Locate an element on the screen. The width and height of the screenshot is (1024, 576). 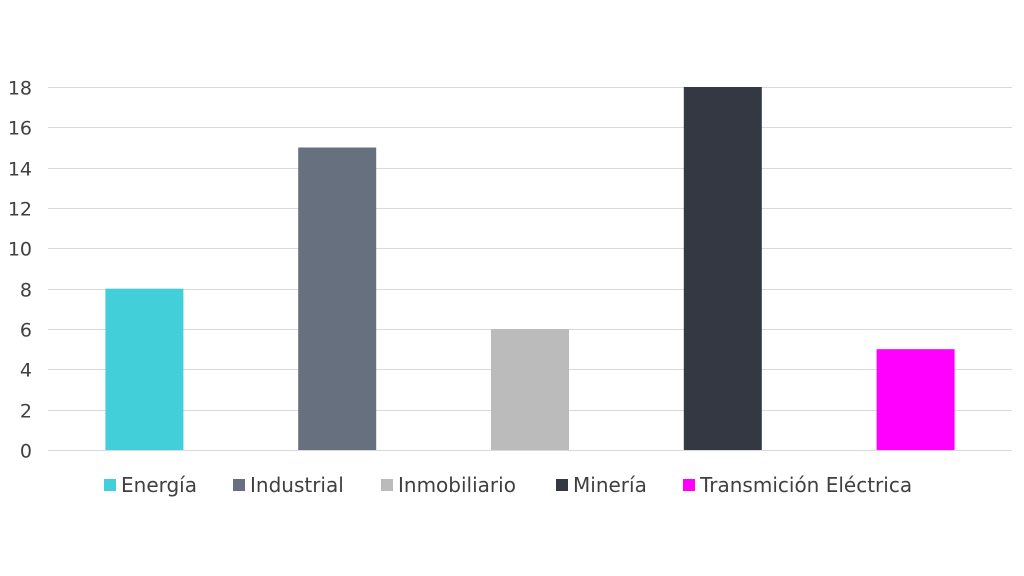
y-tick-label: 16 is located at coordinates (20, 129).